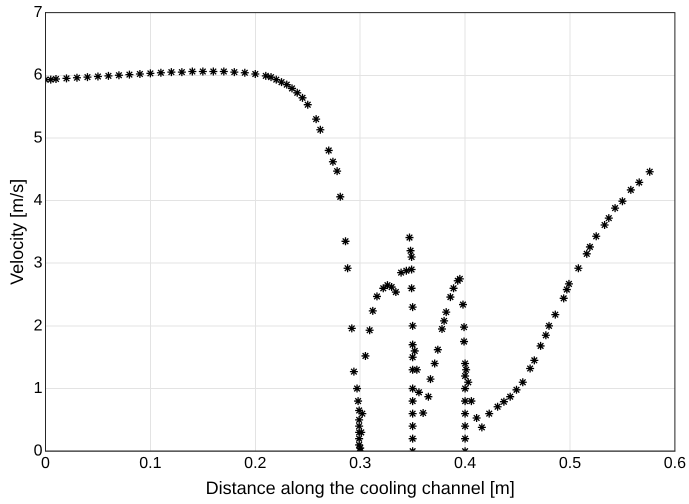 The image size is (689, 504). What do you see at coordinates (465, 463) in the screenshot?
I see `x-tick-label: 0.4` at bounding box center [465, 463].